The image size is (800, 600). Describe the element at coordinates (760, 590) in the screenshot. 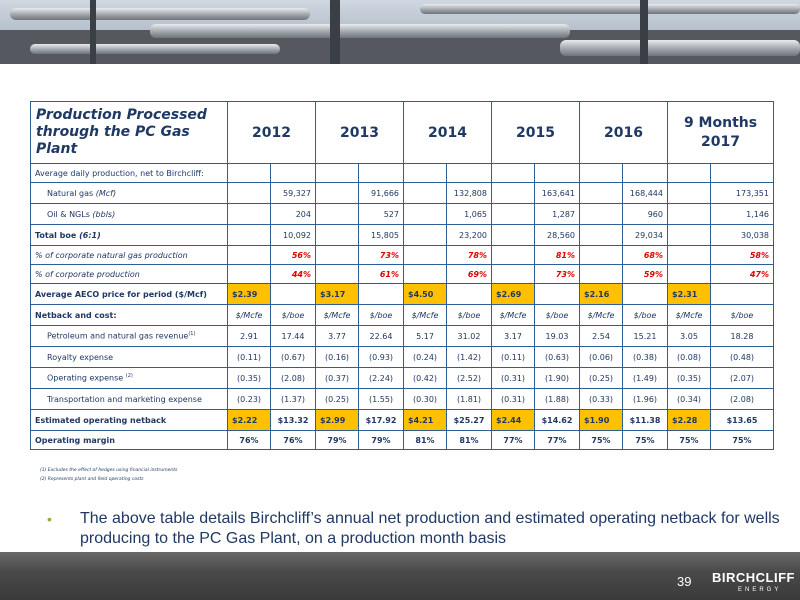

I see `logo-subtitle: ENERGY` at that location.